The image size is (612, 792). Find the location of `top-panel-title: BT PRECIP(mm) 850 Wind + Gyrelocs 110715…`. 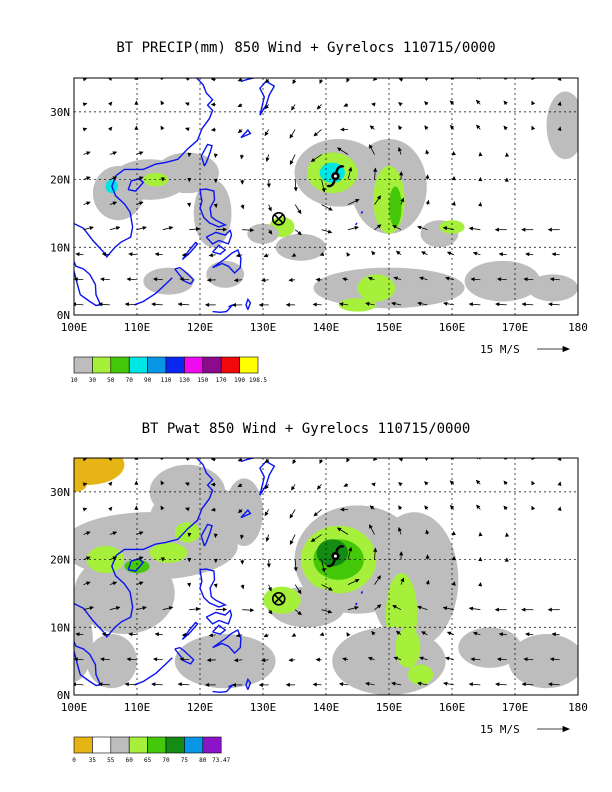

top-panel-title: BT PRECIP(mm) 850 Wind + Gyrelocs 110715… is located at coordinates (306, 48).